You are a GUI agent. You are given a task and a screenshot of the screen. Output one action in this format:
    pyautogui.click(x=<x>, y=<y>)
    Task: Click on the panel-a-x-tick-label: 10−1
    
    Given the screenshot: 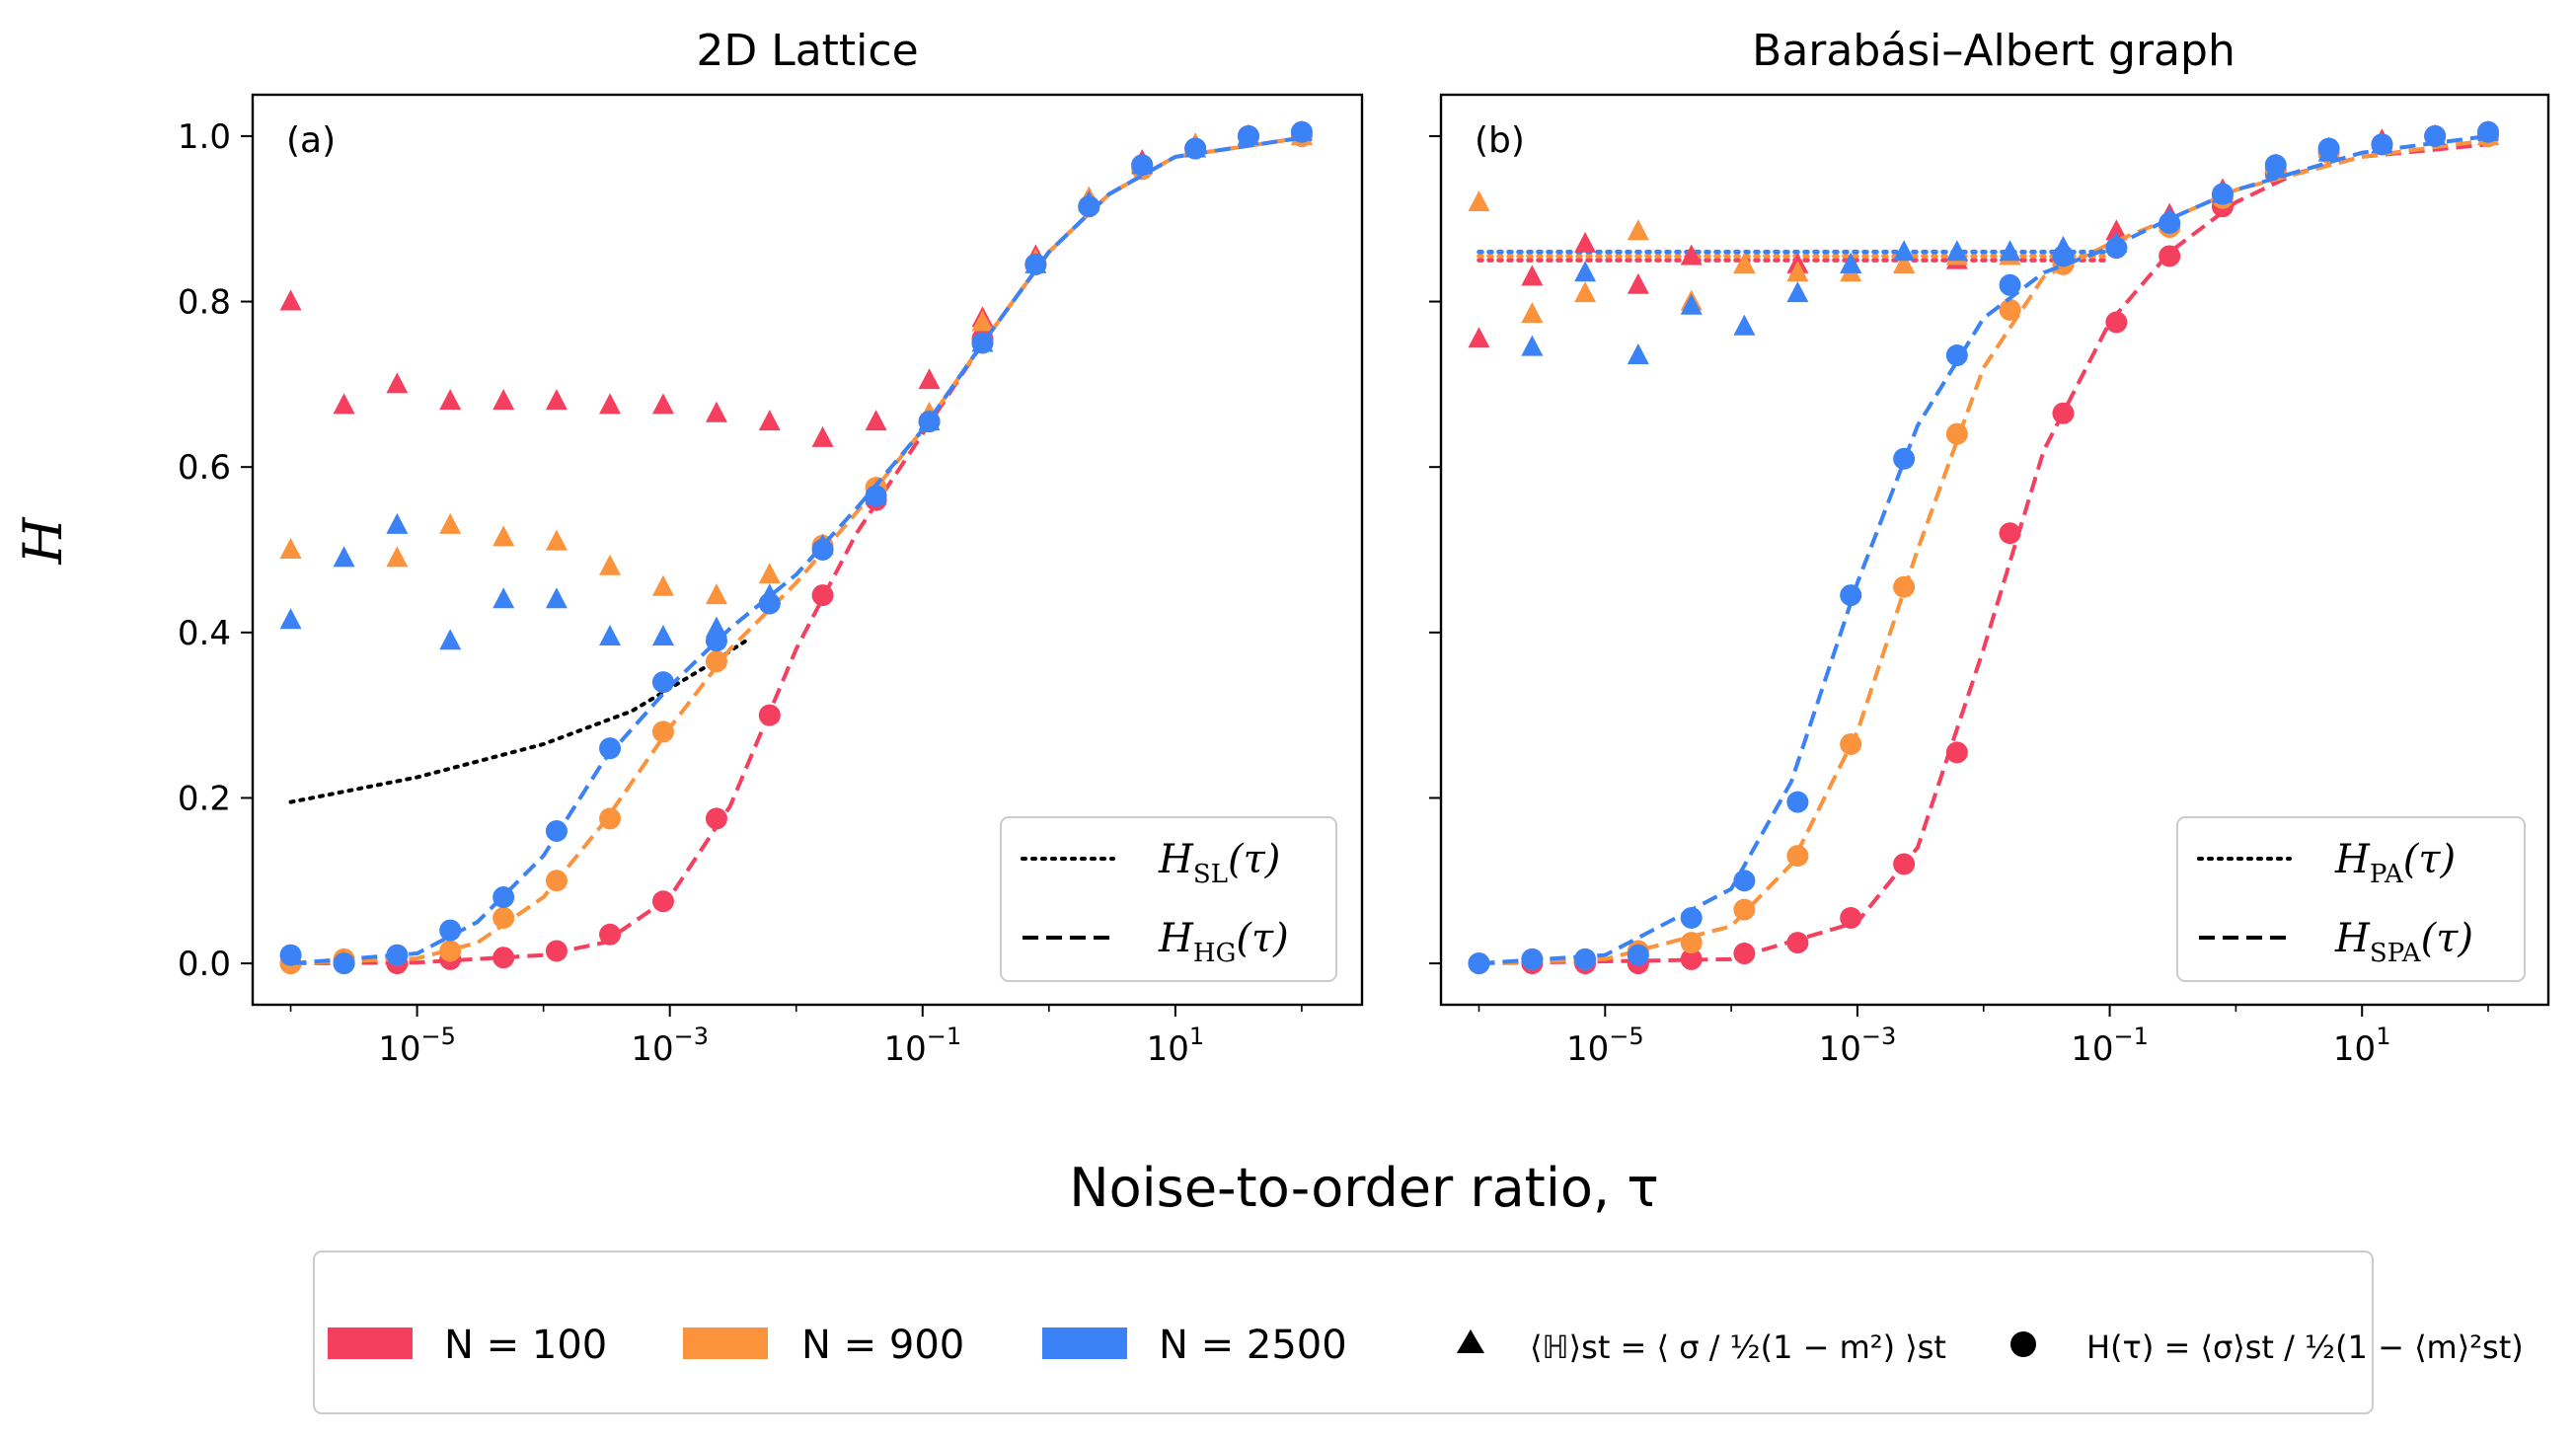 What is the action you would take?
    pyautogui.click(x=922, y=1046)
    